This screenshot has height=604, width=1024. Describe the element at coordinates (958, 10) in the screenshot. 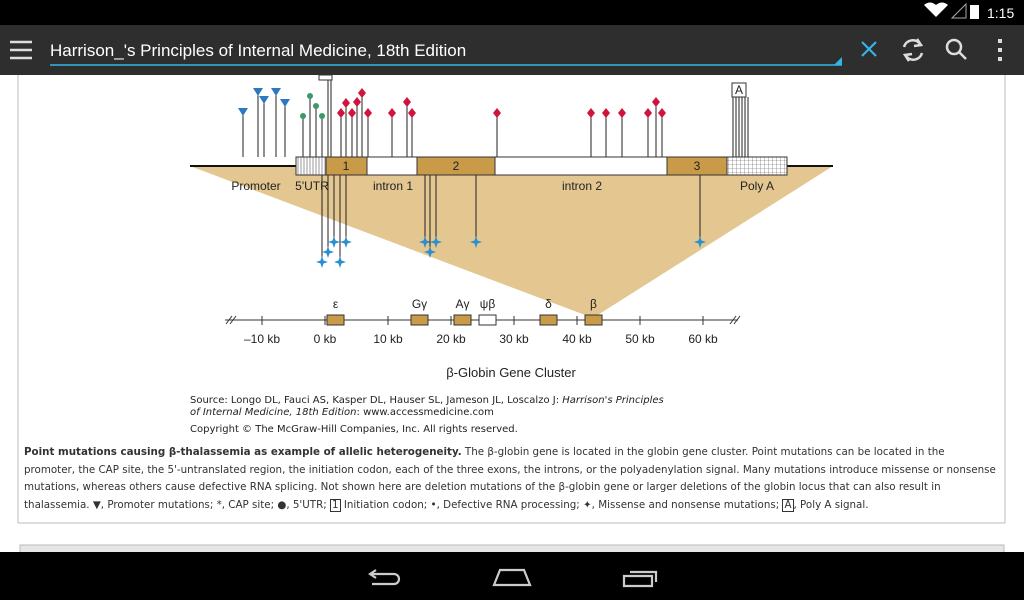

I see `signal-icon` at that location.